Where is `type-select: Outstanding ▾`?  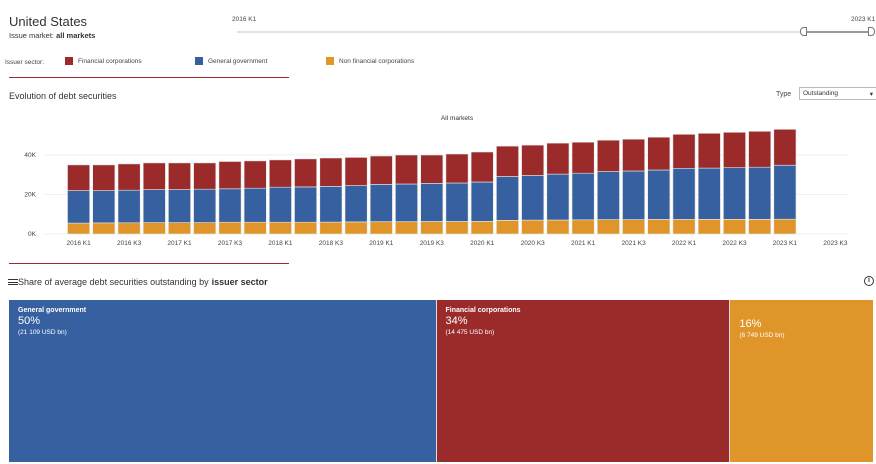 type-select: Outstanding ▾ is located at coordinates (837, 93).